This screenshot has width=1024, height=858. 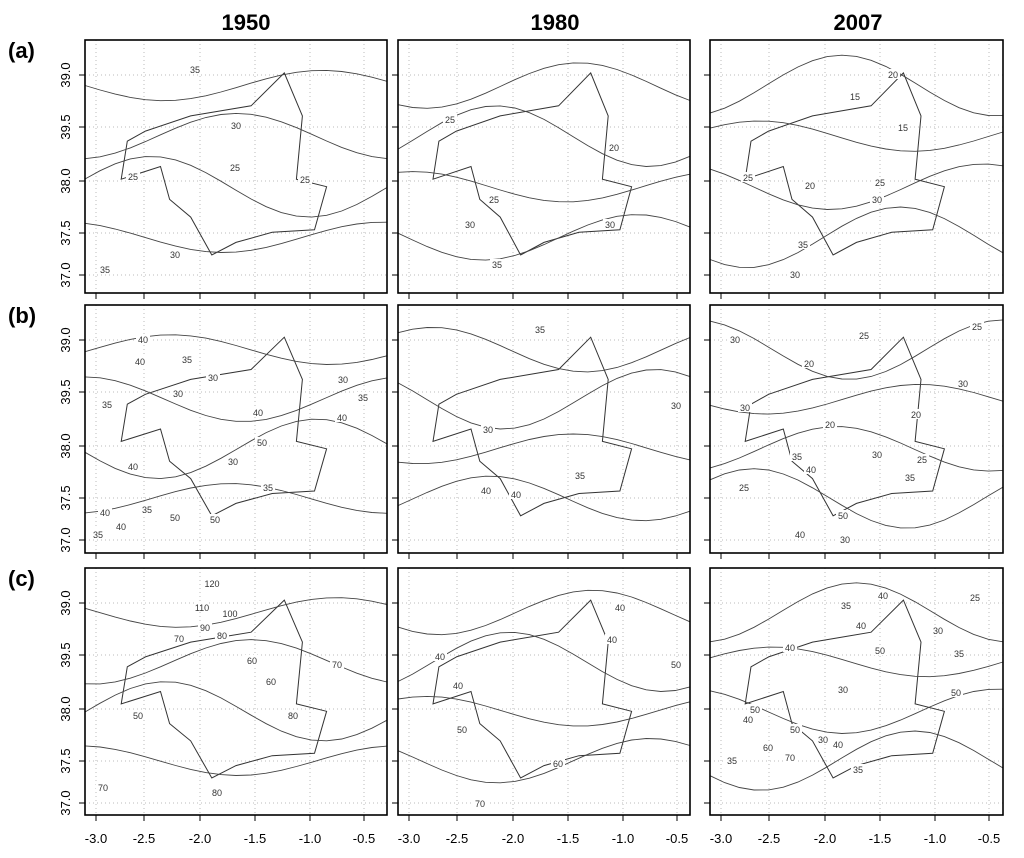 What do you see at coordinates (65, 339) in the screenshot?
I see `y-tick-label: 39.0` at bounding box center [65, 339].